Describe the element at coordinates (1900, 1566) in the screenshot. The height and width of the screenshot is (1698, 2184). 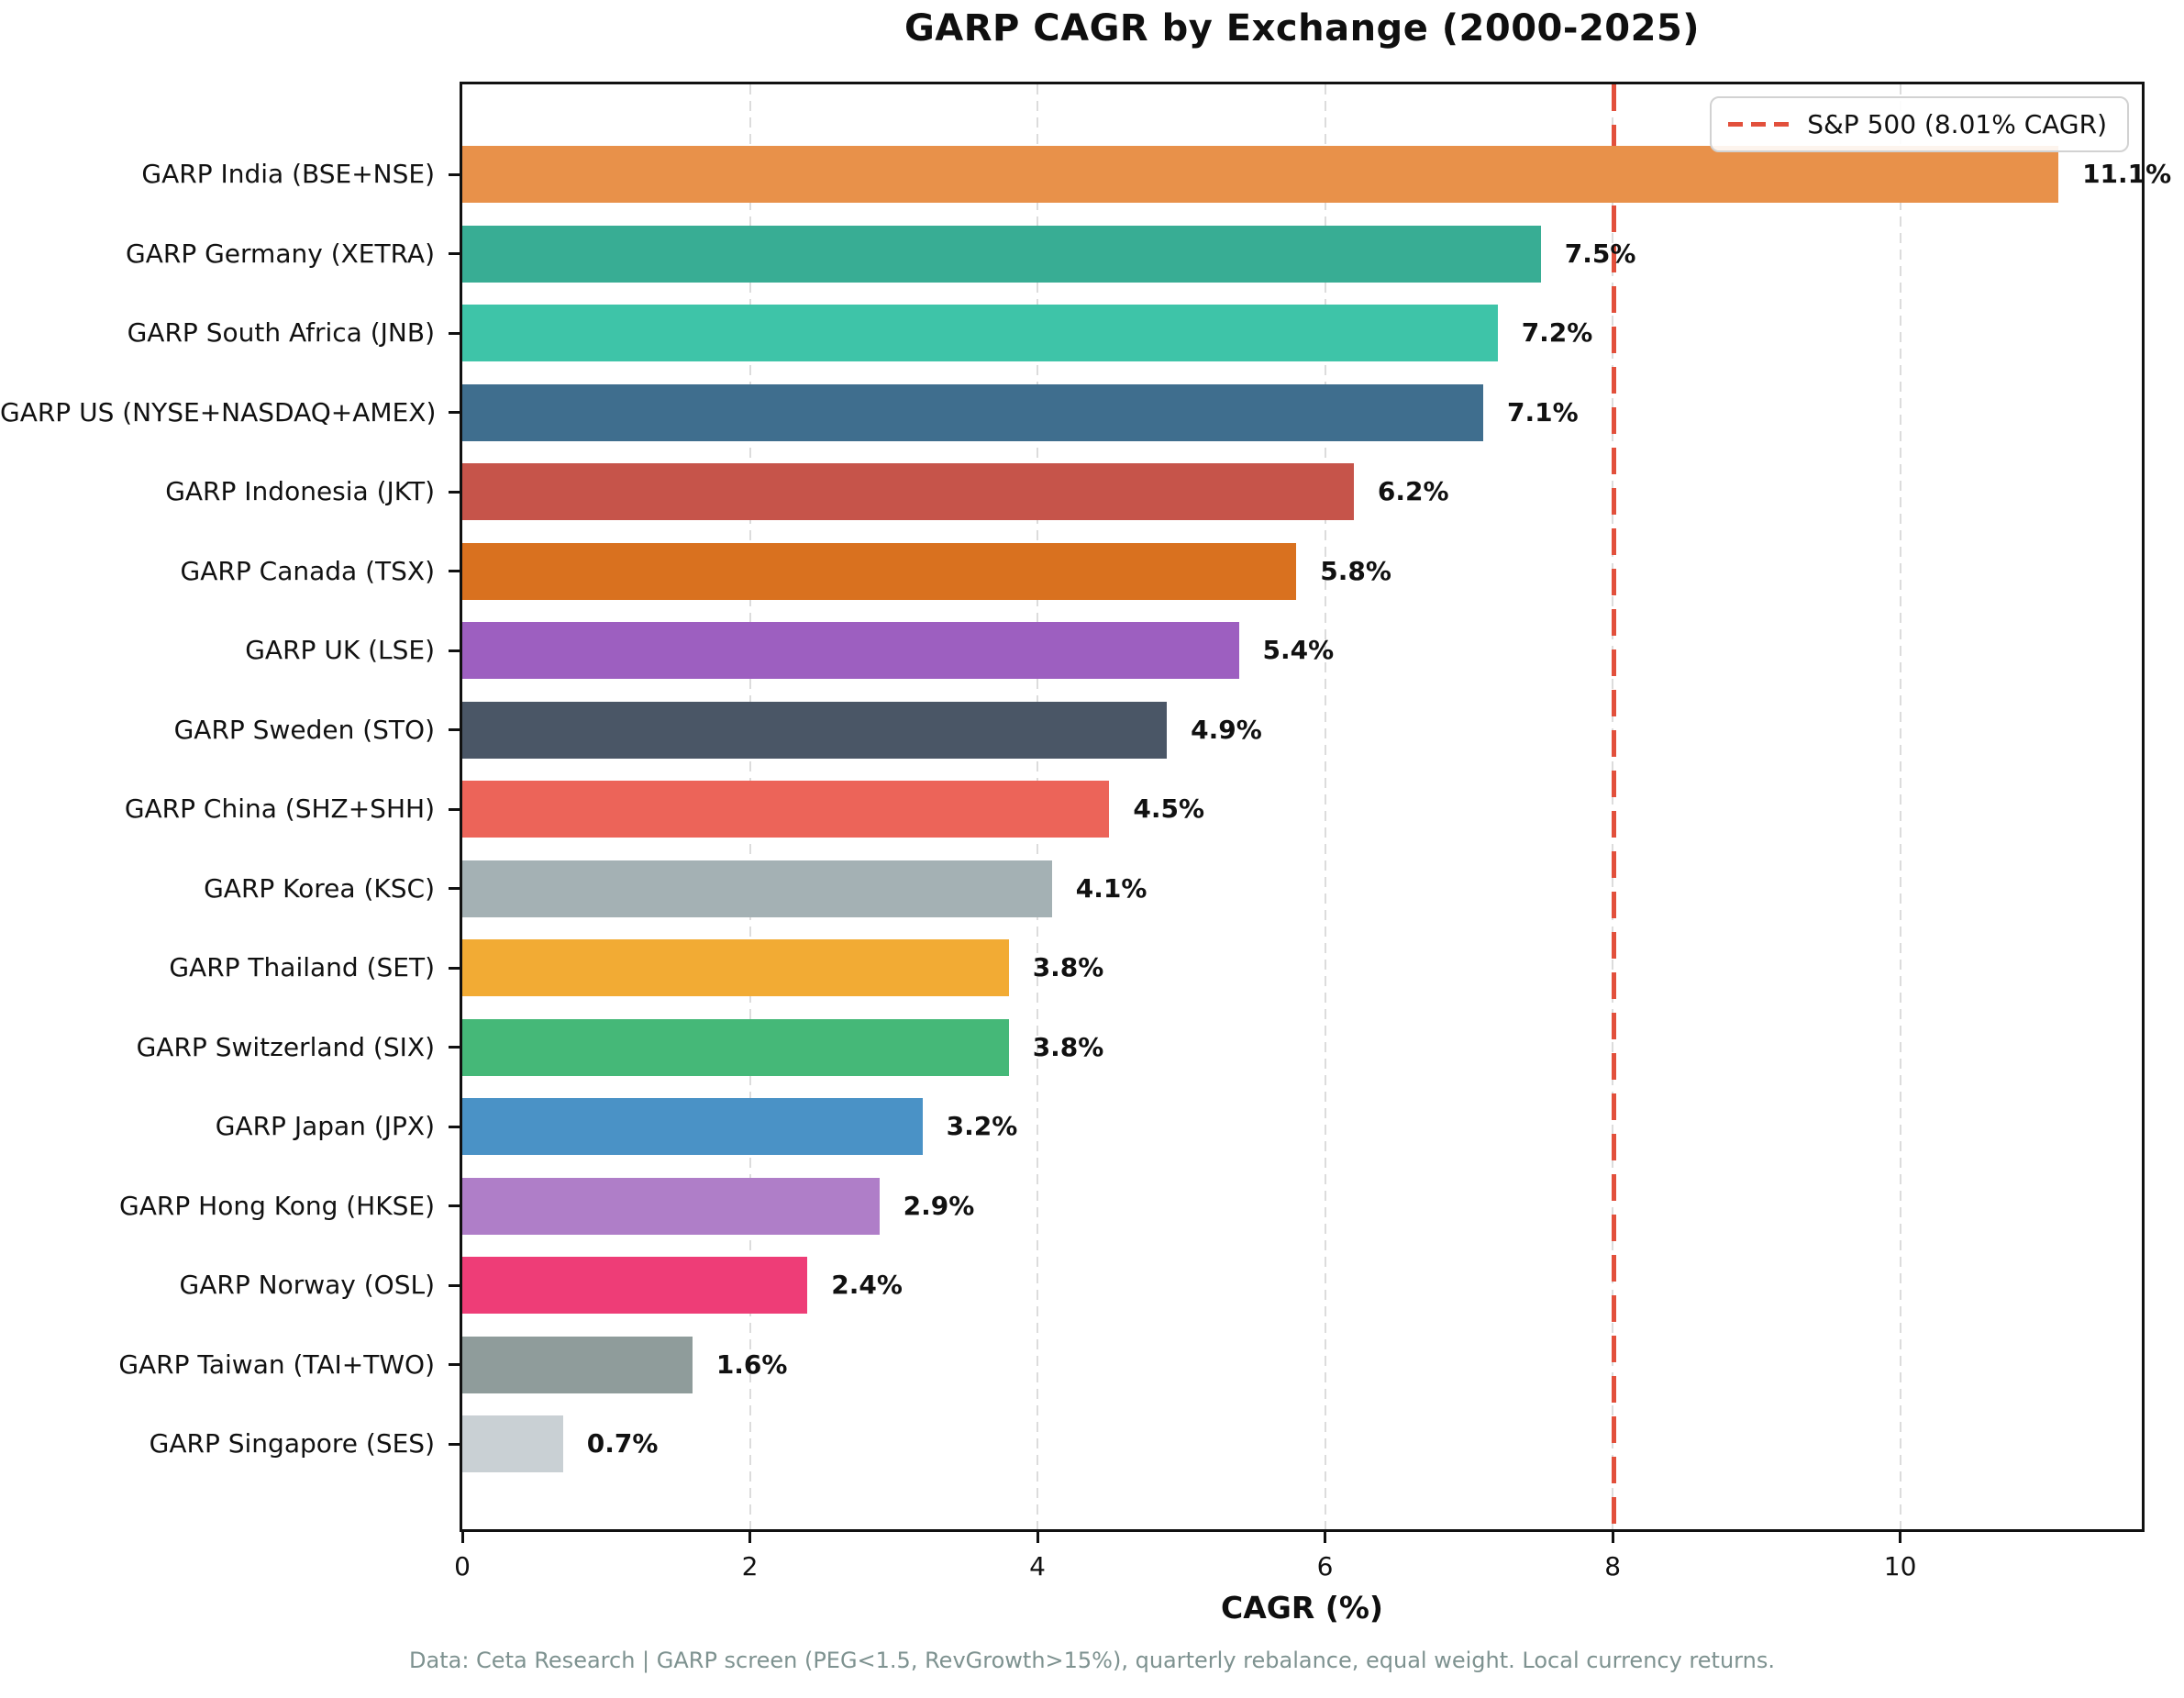
I see `x-tick-label: 10` at that location.